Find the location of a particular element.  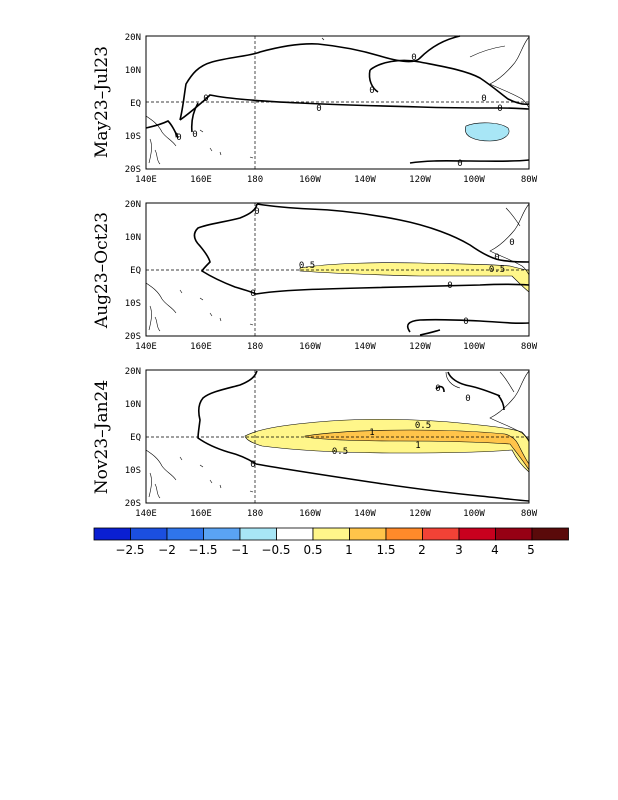

colorbar-tick-label: −1.5 is located at coordinates (202, 550).